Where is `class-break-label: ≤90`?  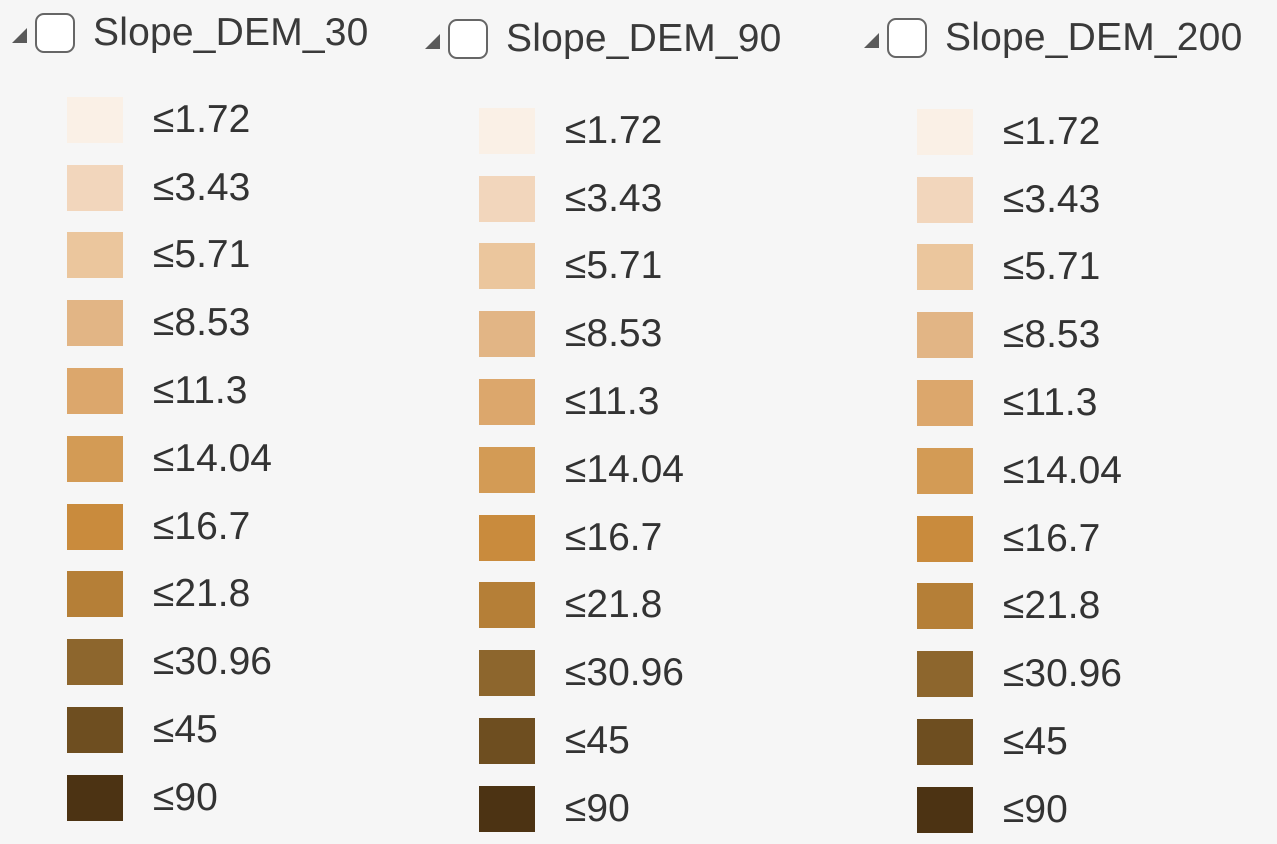
class-break-label: ≤90 is located at coordinates (1035, 809).